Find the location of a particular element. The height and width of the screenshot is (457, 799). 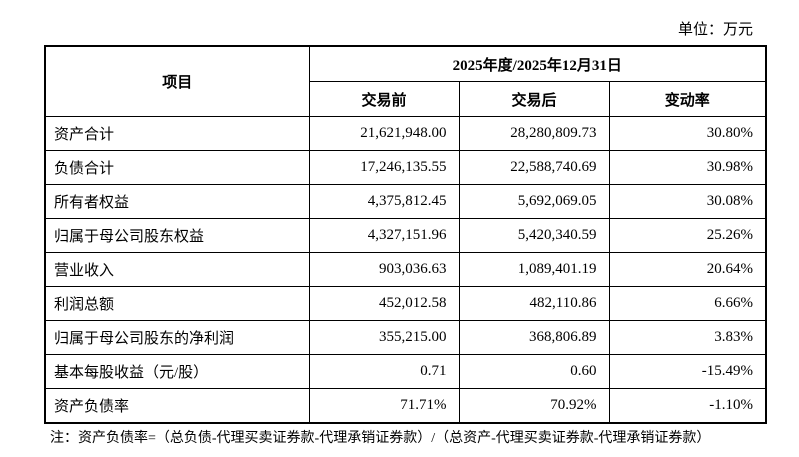

cell: 368,806.89 is located at coordinates (534, 337).